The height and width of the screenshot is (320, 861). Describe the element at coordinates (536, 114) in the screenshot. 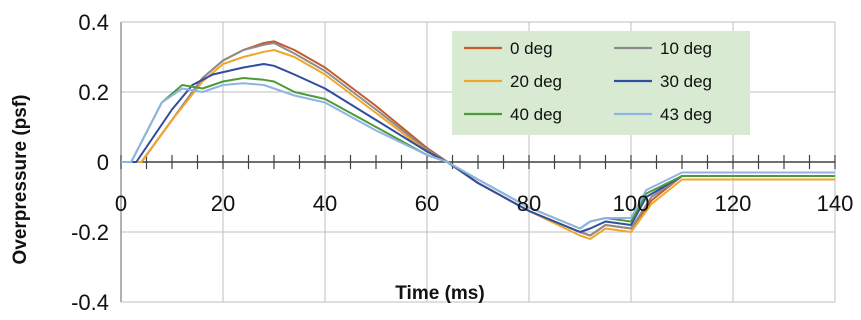

I see `legend-label: 40 deg` at that location.